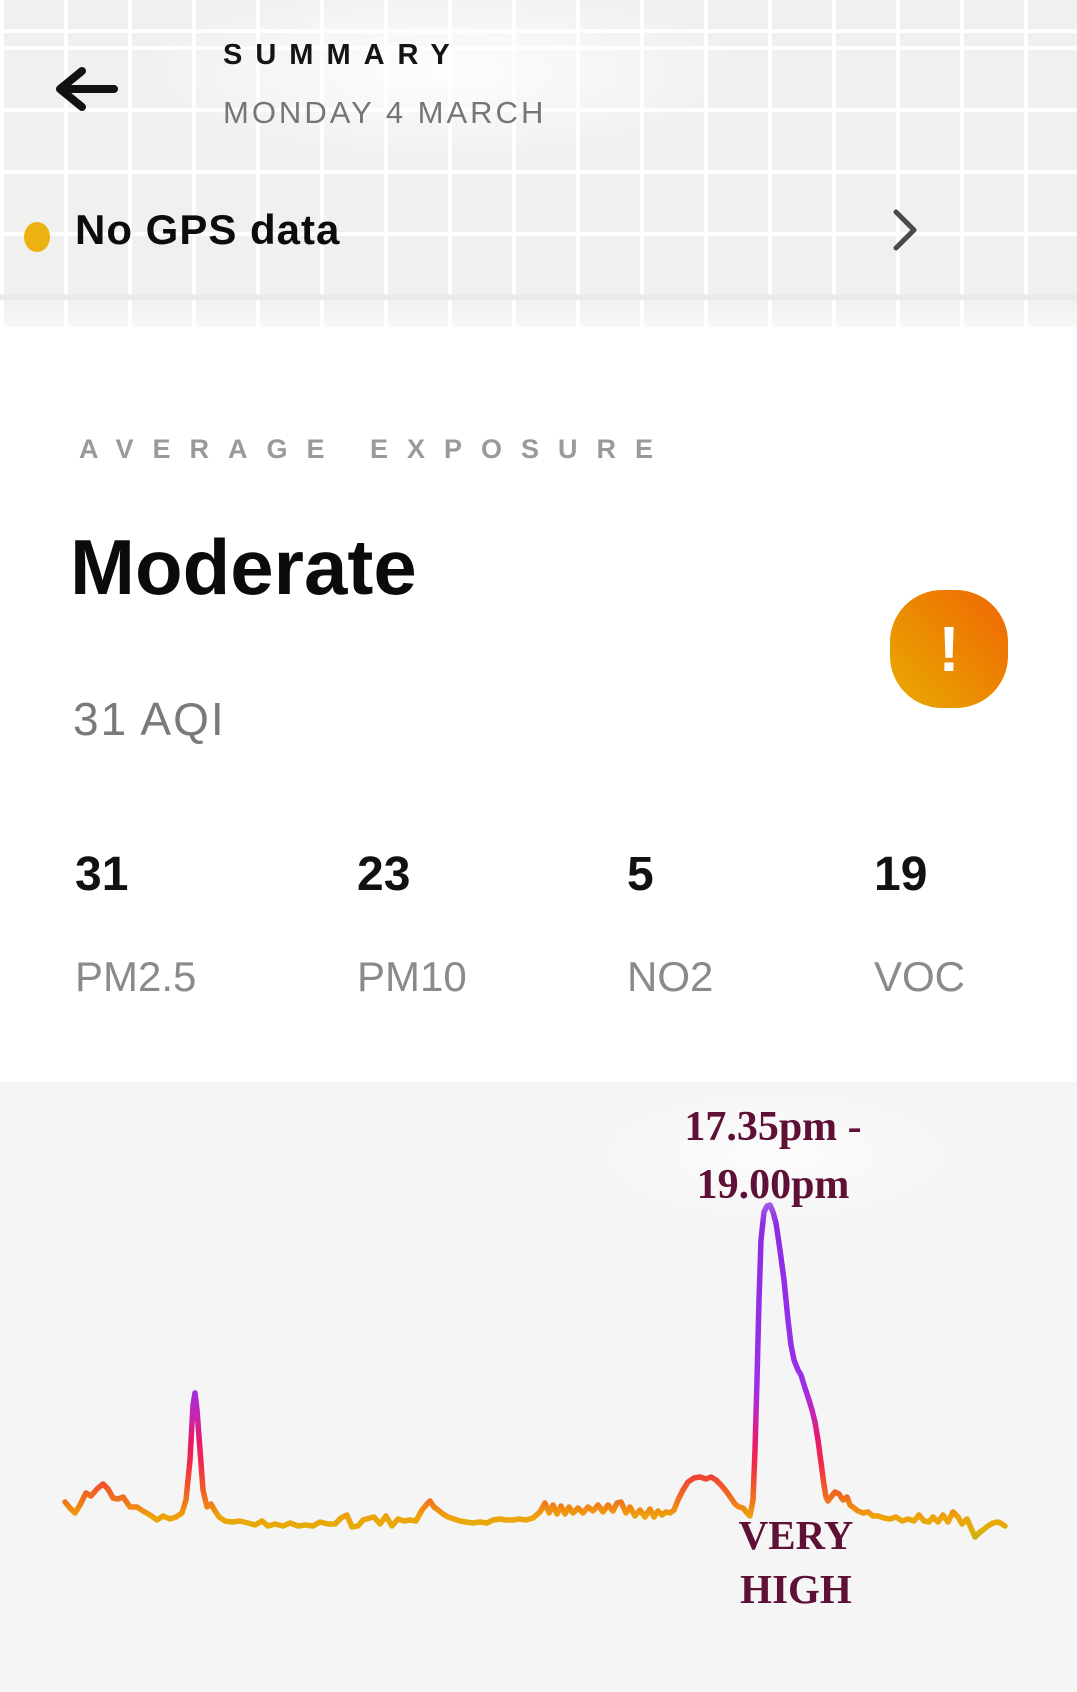  Describe the element at coordinates (385, 112) in the screenshot. I see `page-subtitle: MONDAY 4 MARCH` at that location.